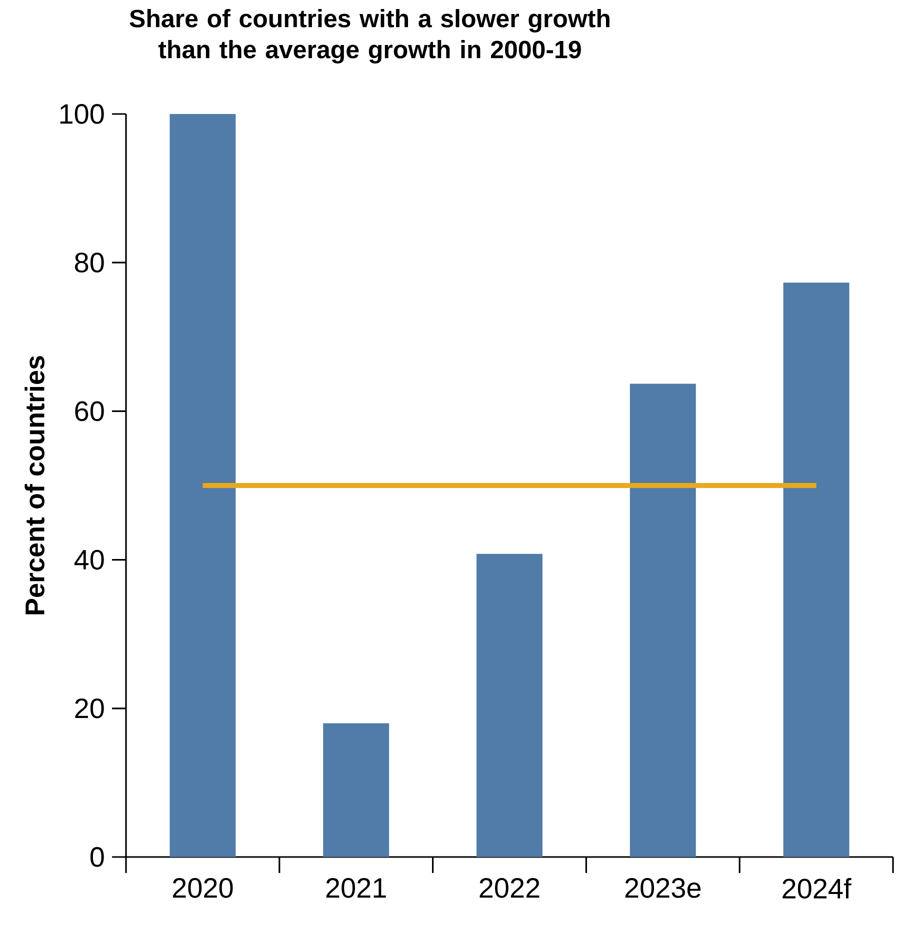  Describe the element at coordinates (34, 485) in the screenshot. I see `y-axis-title: Percent of countries` at that location.